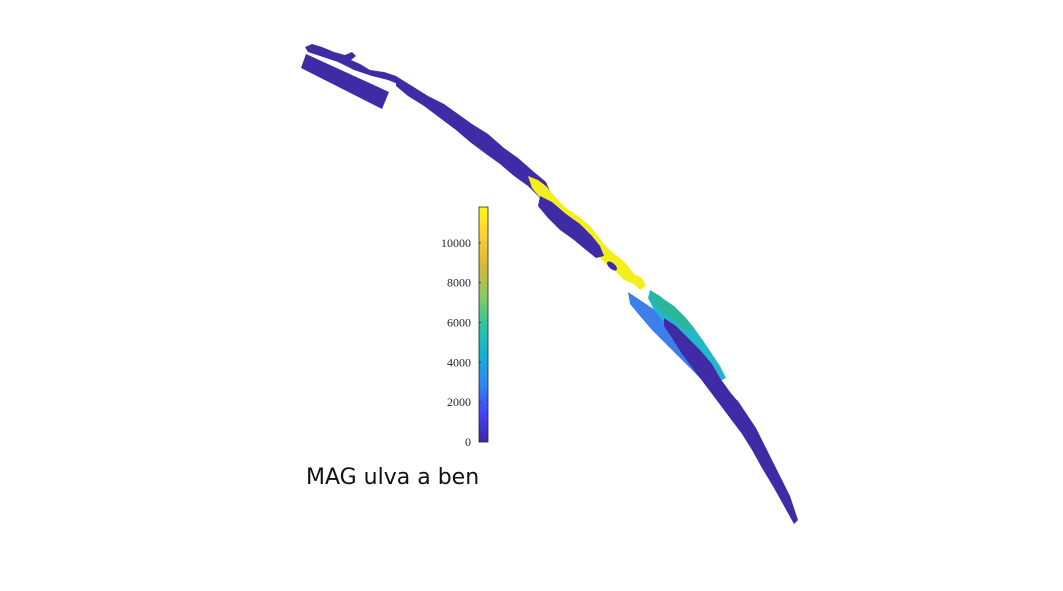 Image resolution: width=1063 pixels, height=591 pixels. I want to click on zone-south-islet-c, so click(752, 432).